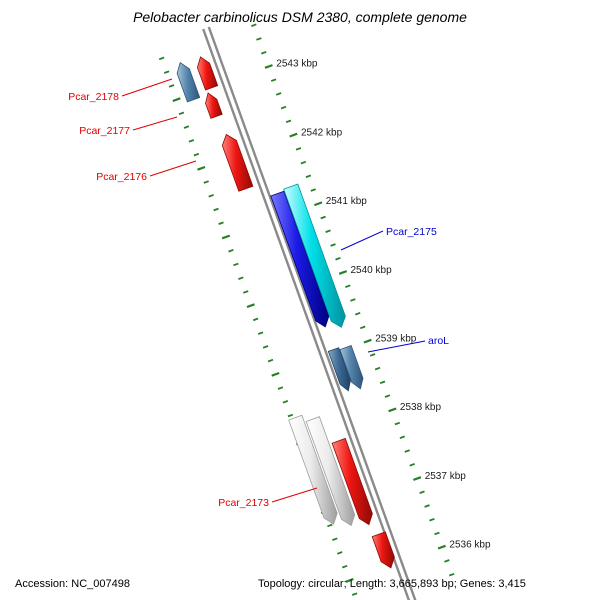  What do you see at coordinates (322, 132) in the screenshot?
I see `tick-label: 2542 kbp` at bounding box center [322, 132].